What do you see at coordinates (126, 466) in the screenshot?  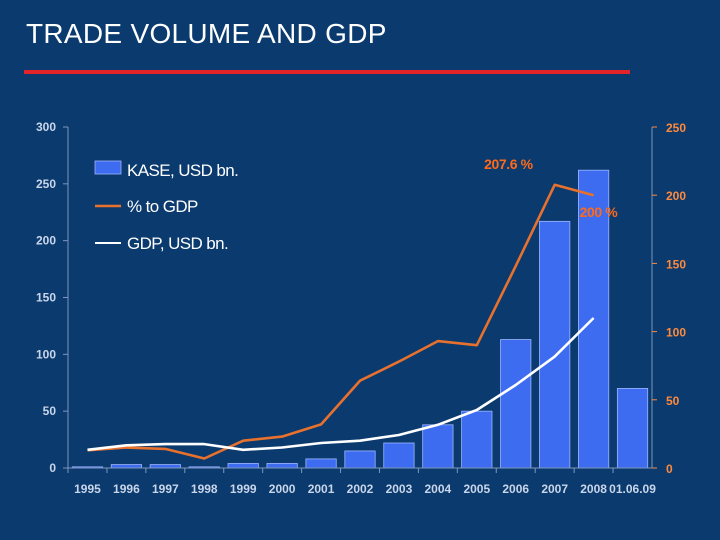 I see `bar-kase-1996` at bounding box center [126, 466].